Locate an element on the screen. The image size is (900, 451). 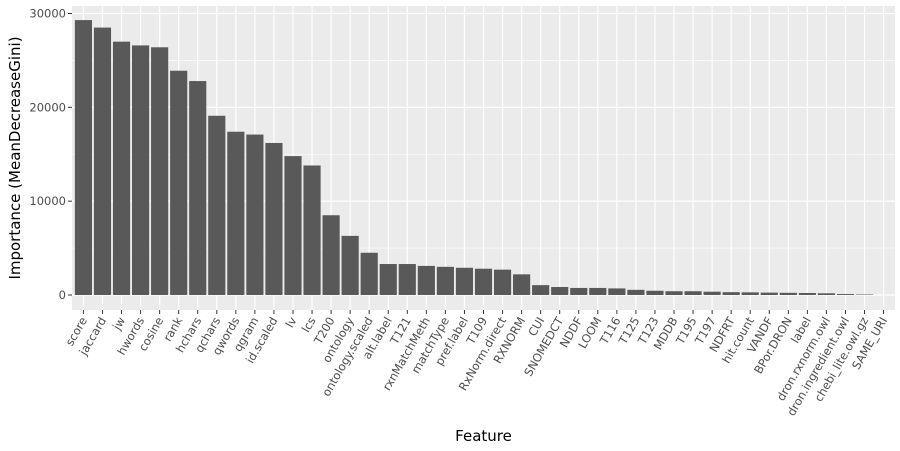
y-tick-label: 20000 is located at coordinates (47, 107).